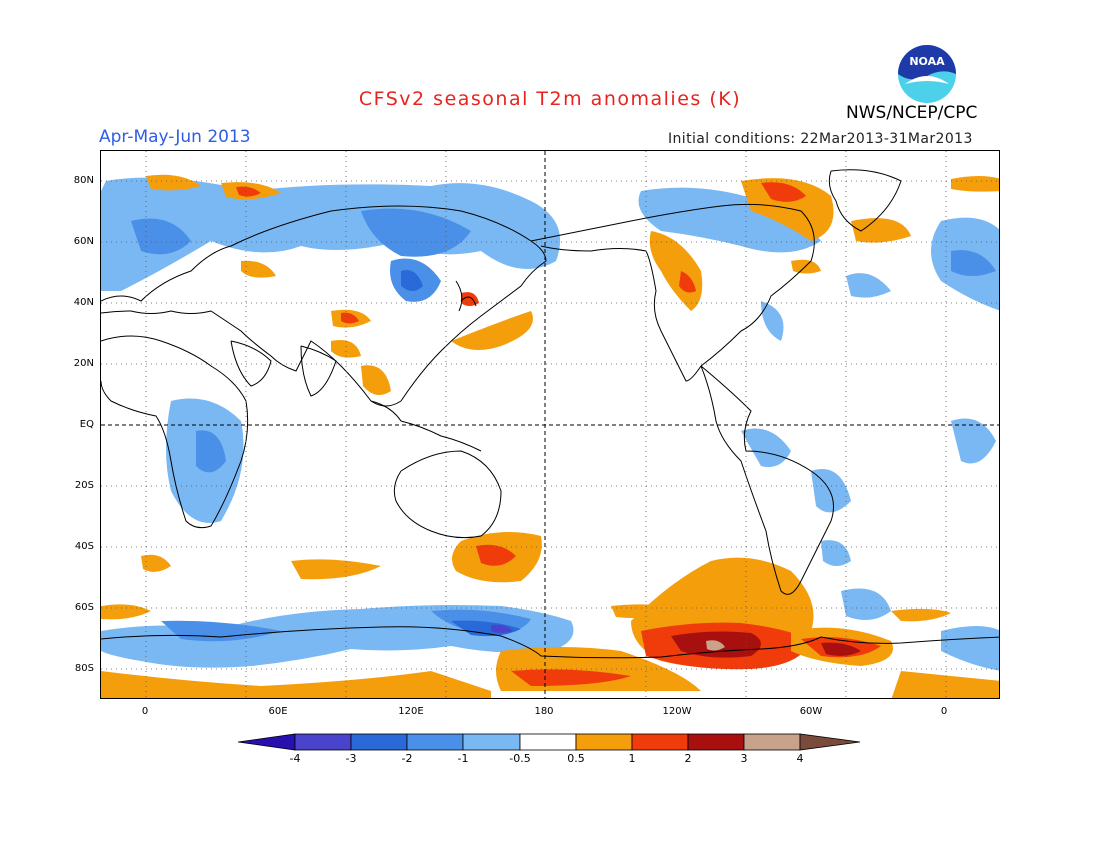 The image size is (1100, 850). I want to click on colorbar-bin-minus1-minus05, so click(491, 742).